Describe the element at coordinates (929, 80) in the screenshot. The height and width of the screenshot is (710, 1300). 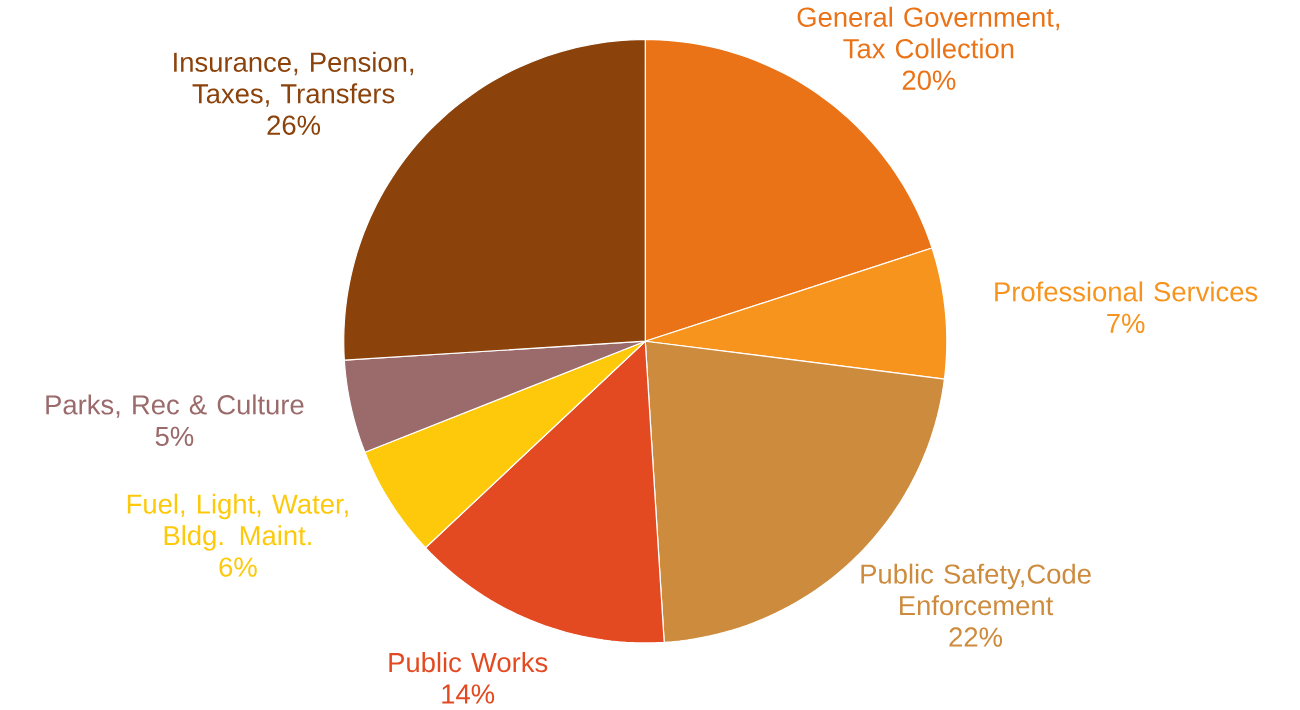
I see `data-label: 20%` at that location.